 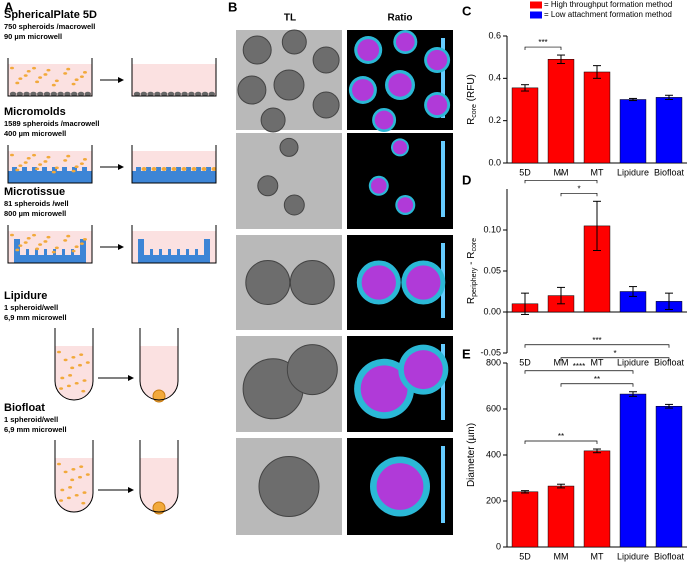 I want to click on significance-label: ****, so click(x=579, y=366).